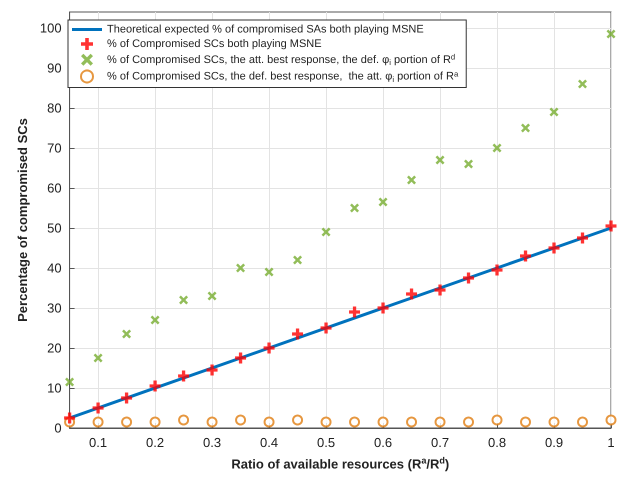 The width and height of the screenshot is (629, 489). What do you see at coordinates (54, 348) in the screenshot?
I see `y-tick-label: 20` at bounding box center [54, 348].